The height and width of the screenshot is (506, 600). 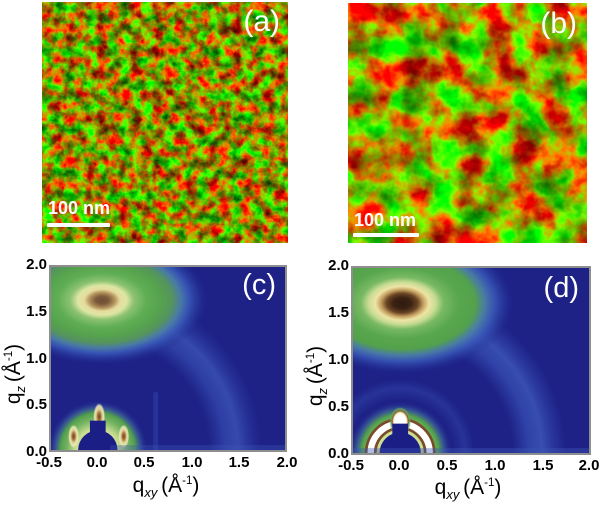 I want to click on panel-c-giwaxs-plot: (c), so click(x=168, y=358).